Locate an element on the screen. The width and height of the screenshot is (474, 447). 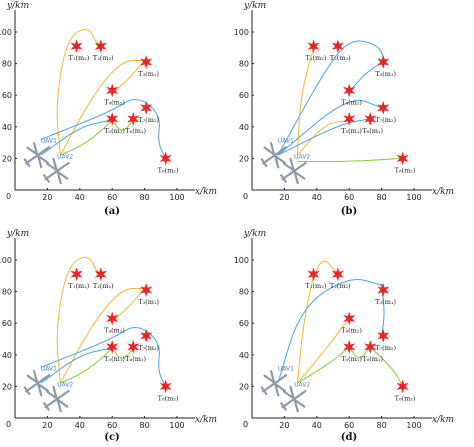
panel-caption: (a) is located at coordinates (112, 211).